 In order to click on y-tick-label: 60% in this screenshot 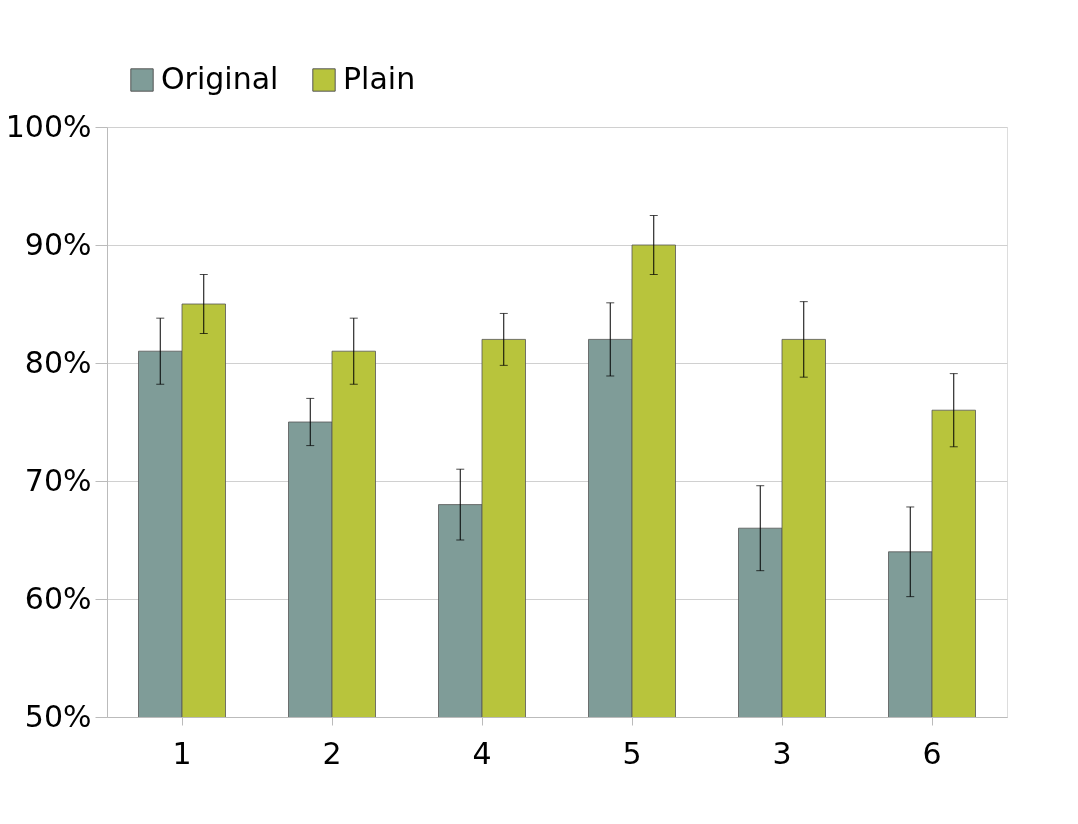, I will do `click(58, 598)`.